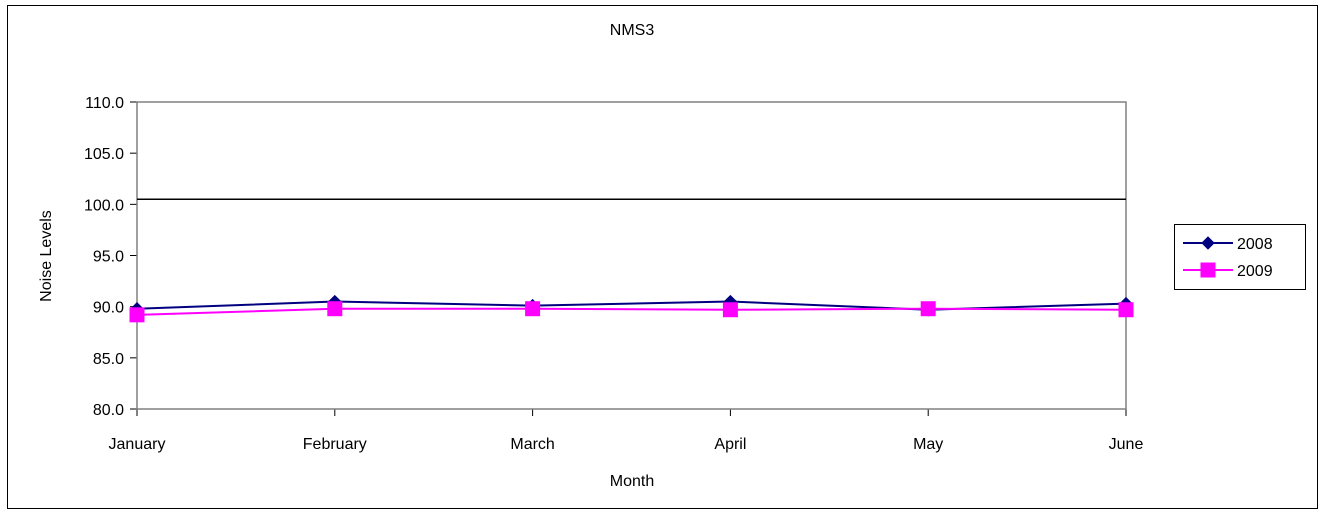  What do you see at coordinates (626, 431) in the screenshot?
I see `x-axis: January February March April May June` at bounding box center [626, 431].